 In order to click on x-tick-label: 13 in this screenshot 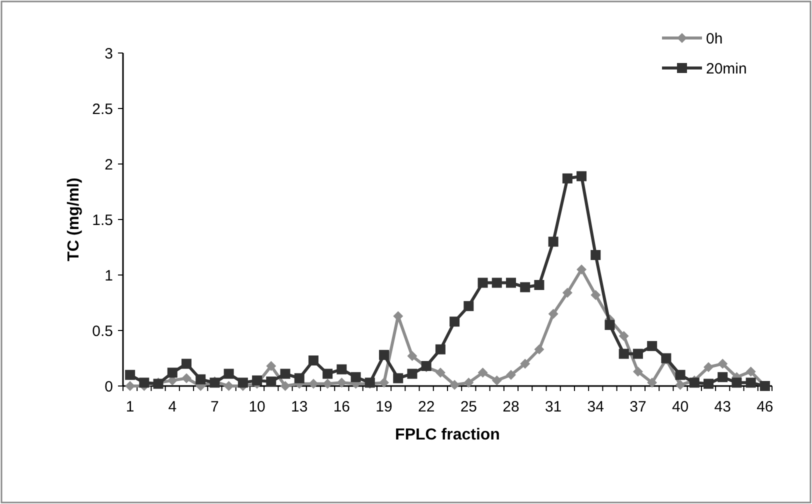, I will do `click(299, 407)`.